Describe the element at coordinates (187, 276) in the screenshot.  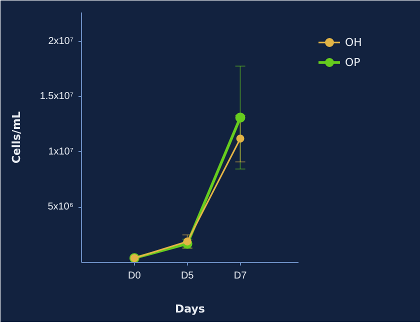
I see `x-tick-label: D5` at that location.